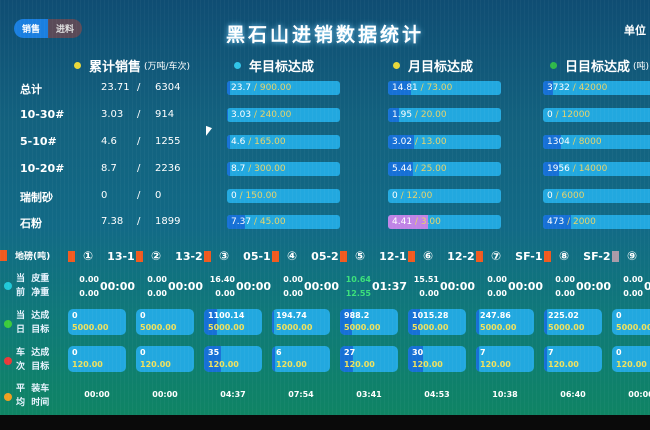 This screenshot has width=650, height=430. I want to click on current-value: 1.95, so click(402, 115).